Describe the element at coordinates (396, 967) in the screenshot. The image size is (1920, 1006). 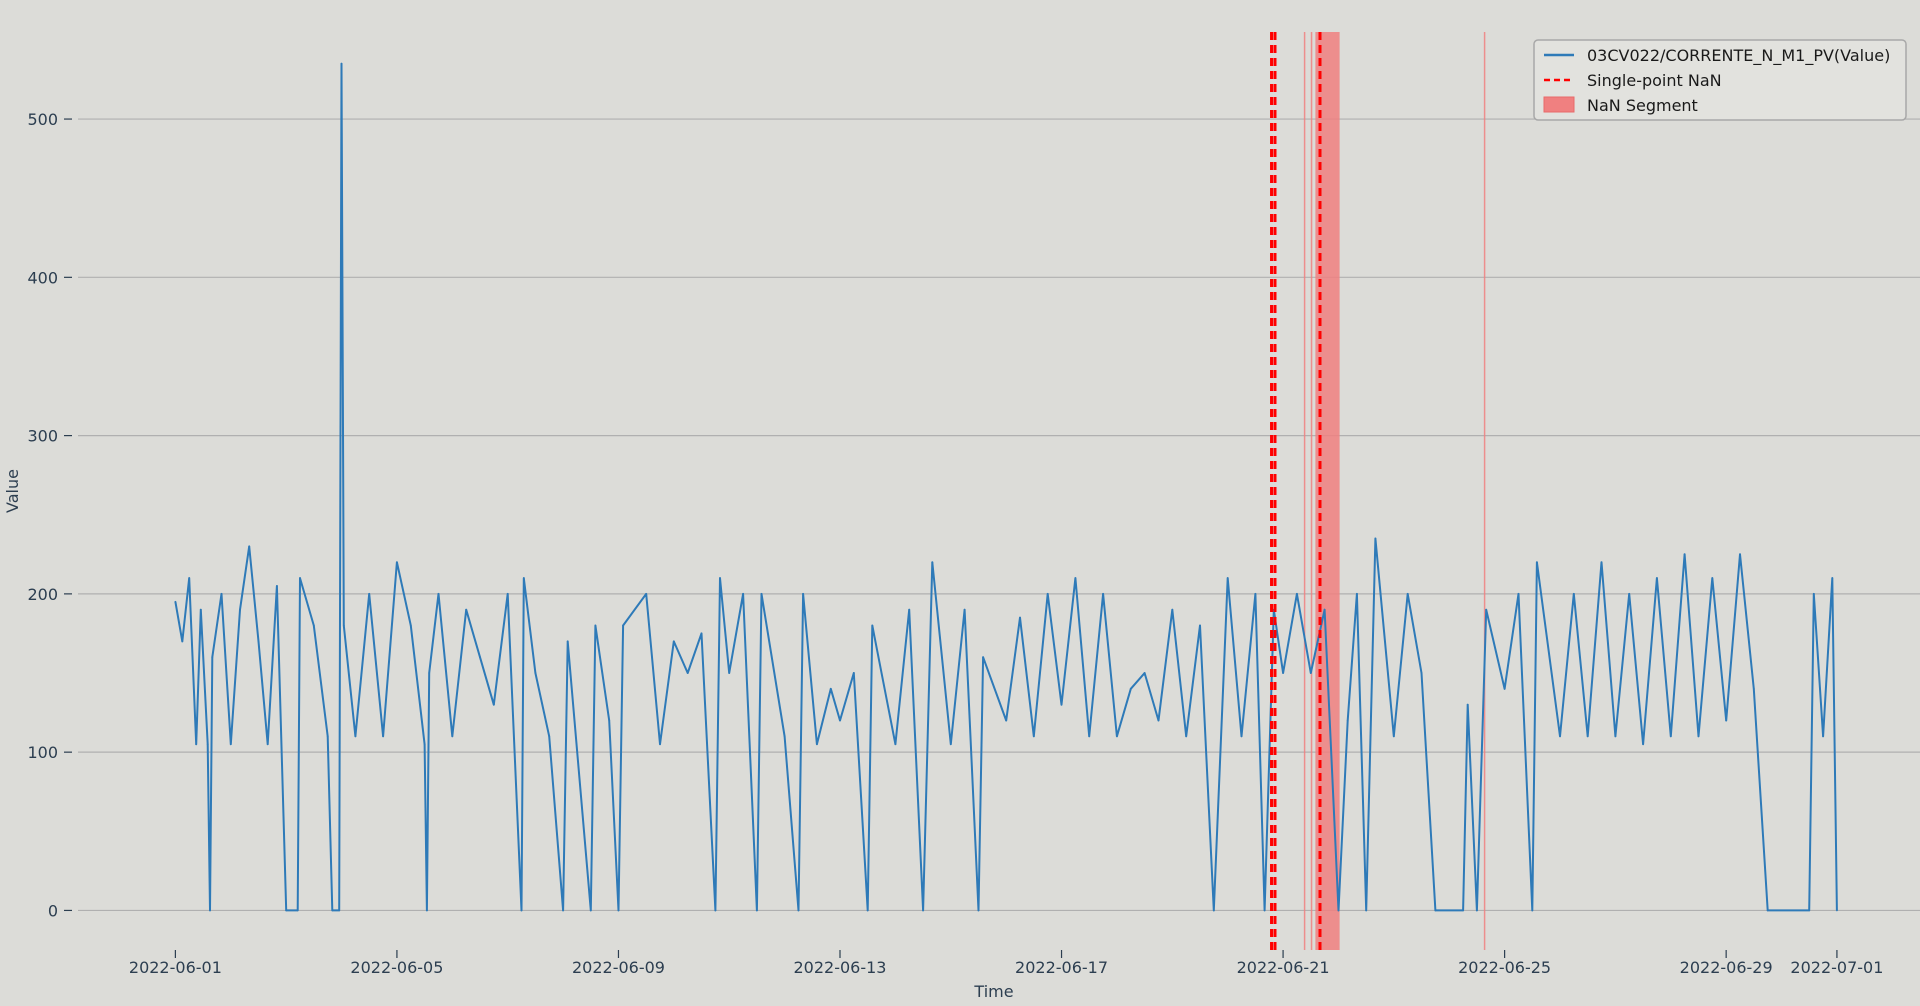
I see `x-tick-label-2022-06-05: 2022-06-05` at that location.